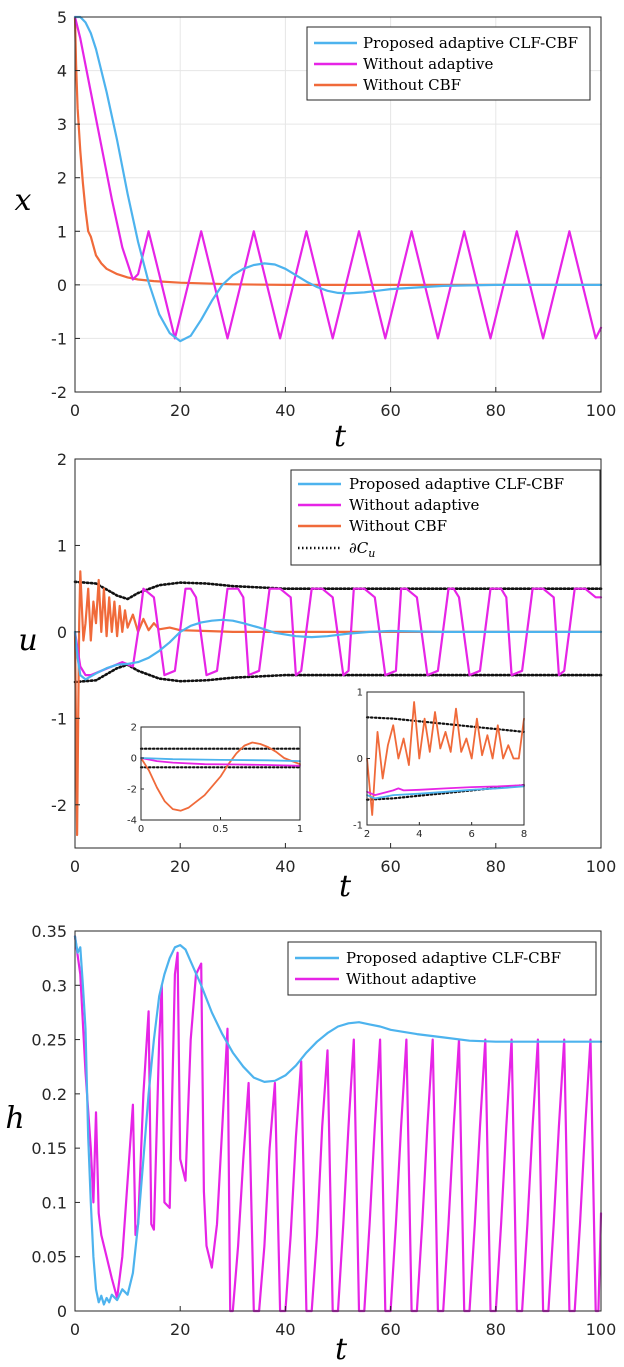  Describe the element at coordinates (390, 1329) in the screenshot. I see `panel-h-xtick-label: 60` at that location.